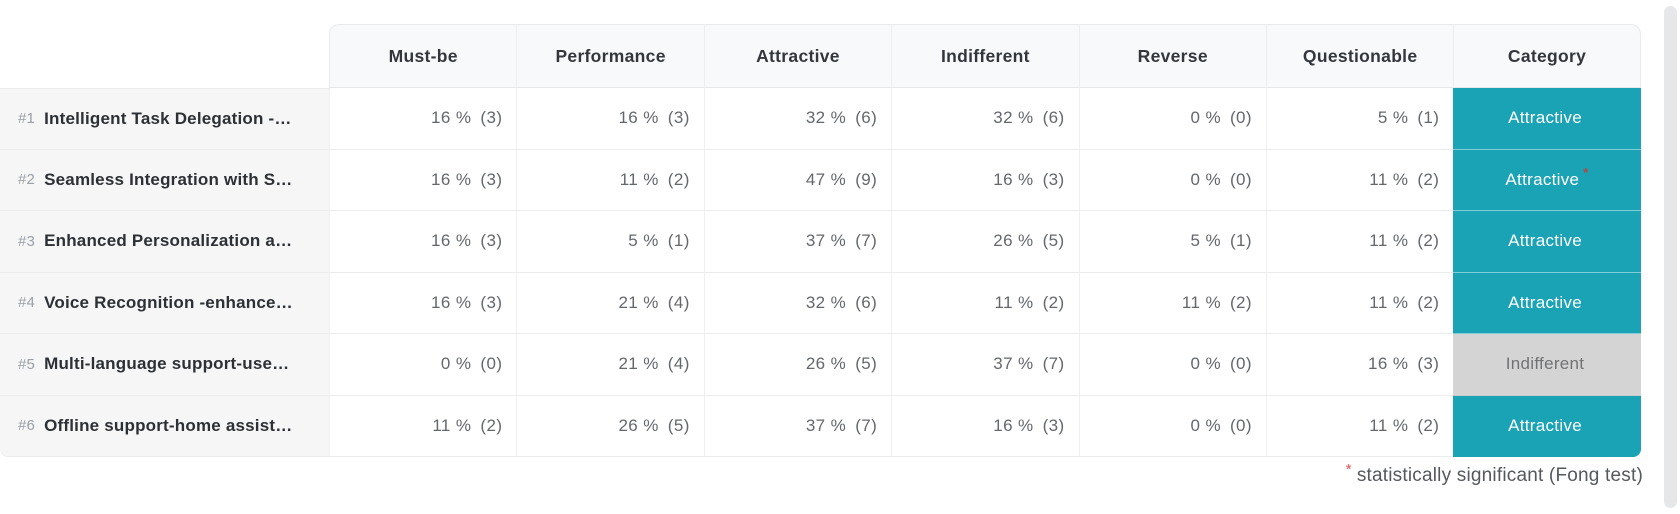 Image resolution: width=1680 pixels, height=514 pixels. What do you see at coordinates (797, 56) in the screenshot?
I see `column-header-attractive: Attractive` at bounding box center [797, 56].